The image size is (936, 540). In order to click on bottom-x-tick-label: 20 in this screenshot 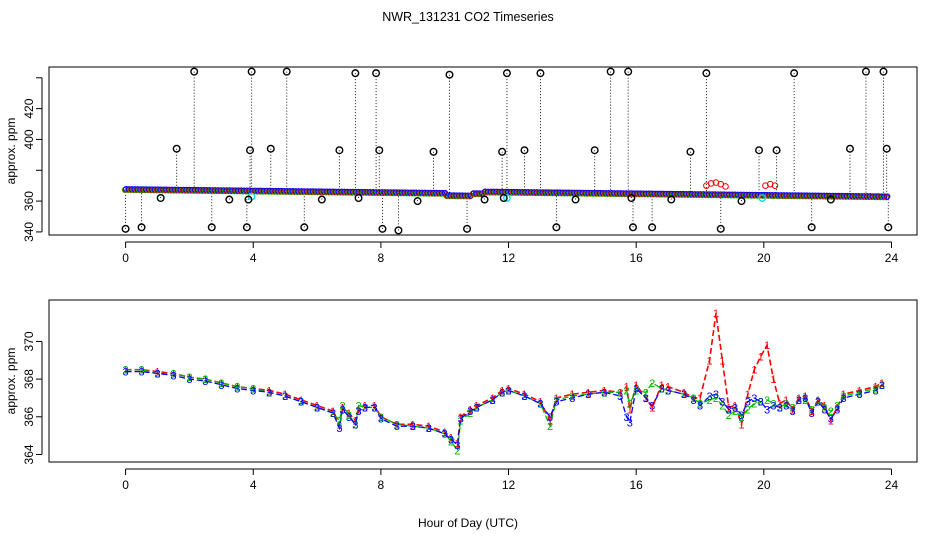, I will do `click(764, 485)`.